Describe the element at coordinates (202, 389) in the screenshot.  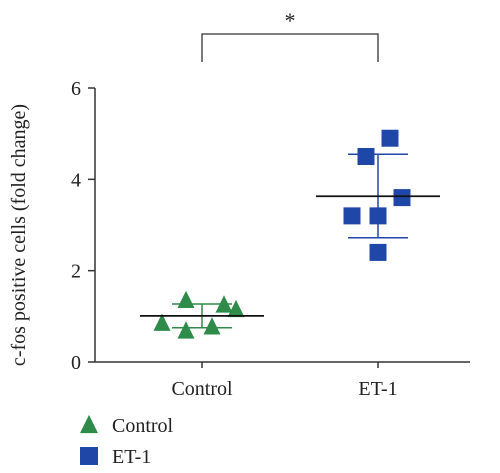
I see `x-tick-label: Control` at that location.